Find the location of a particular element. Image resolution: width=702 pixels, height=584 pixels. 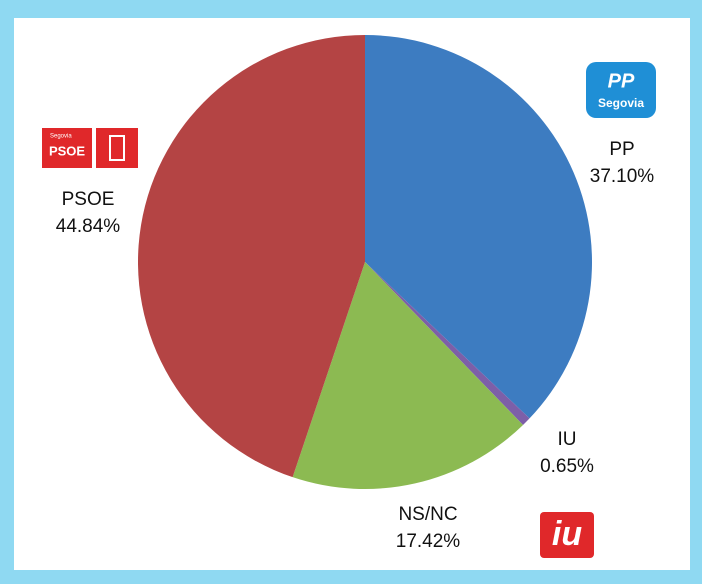

logo-text: PSOE is located at coordinates (67, 150).